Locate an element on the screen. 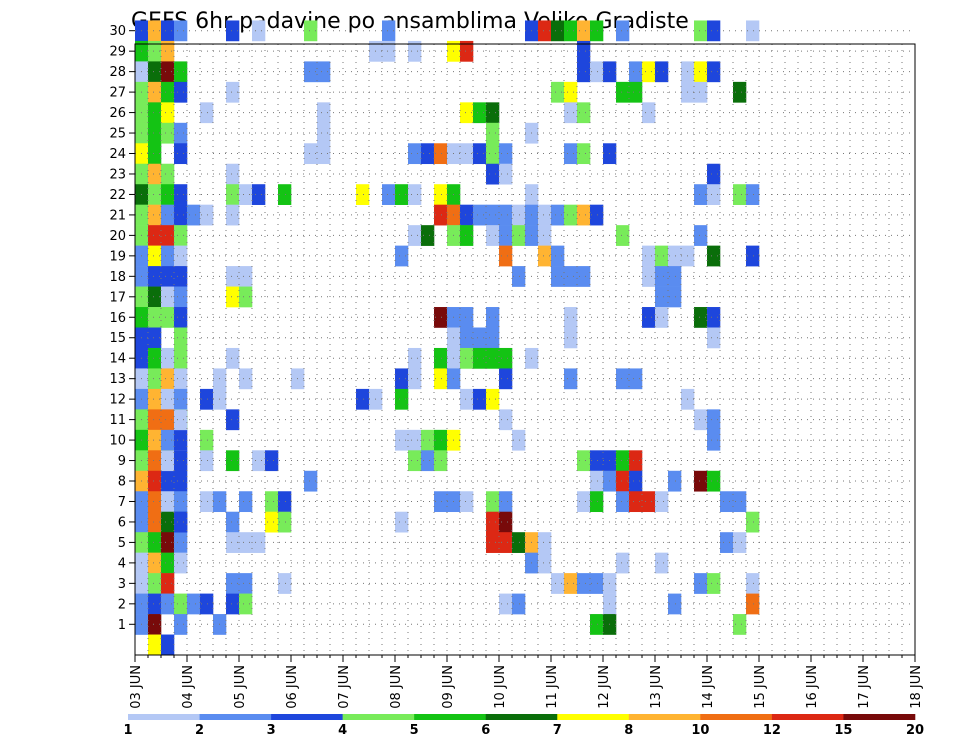  y-tick-label: 6 is located at coordinates (122, 522).